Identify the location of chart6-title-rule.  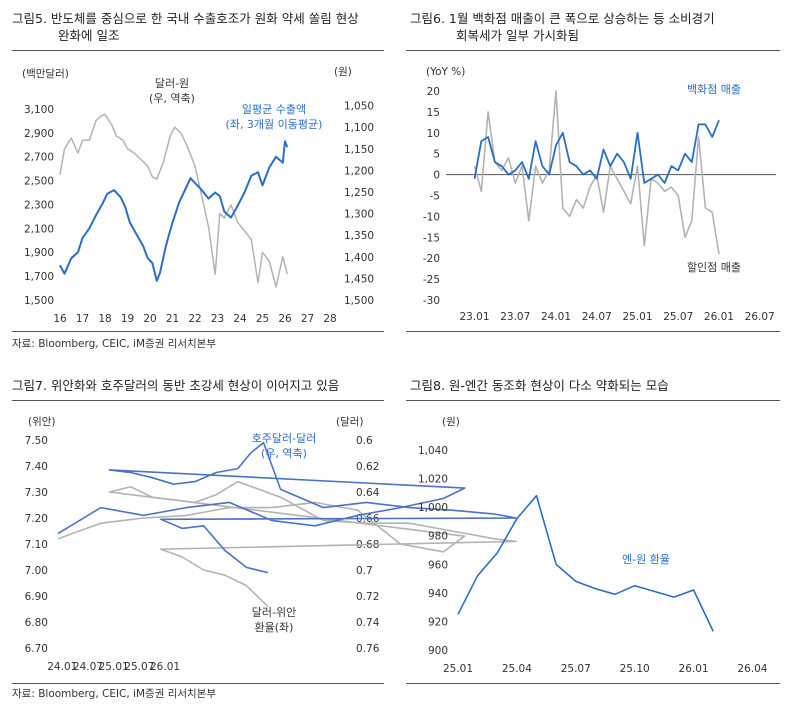
(593, 50).